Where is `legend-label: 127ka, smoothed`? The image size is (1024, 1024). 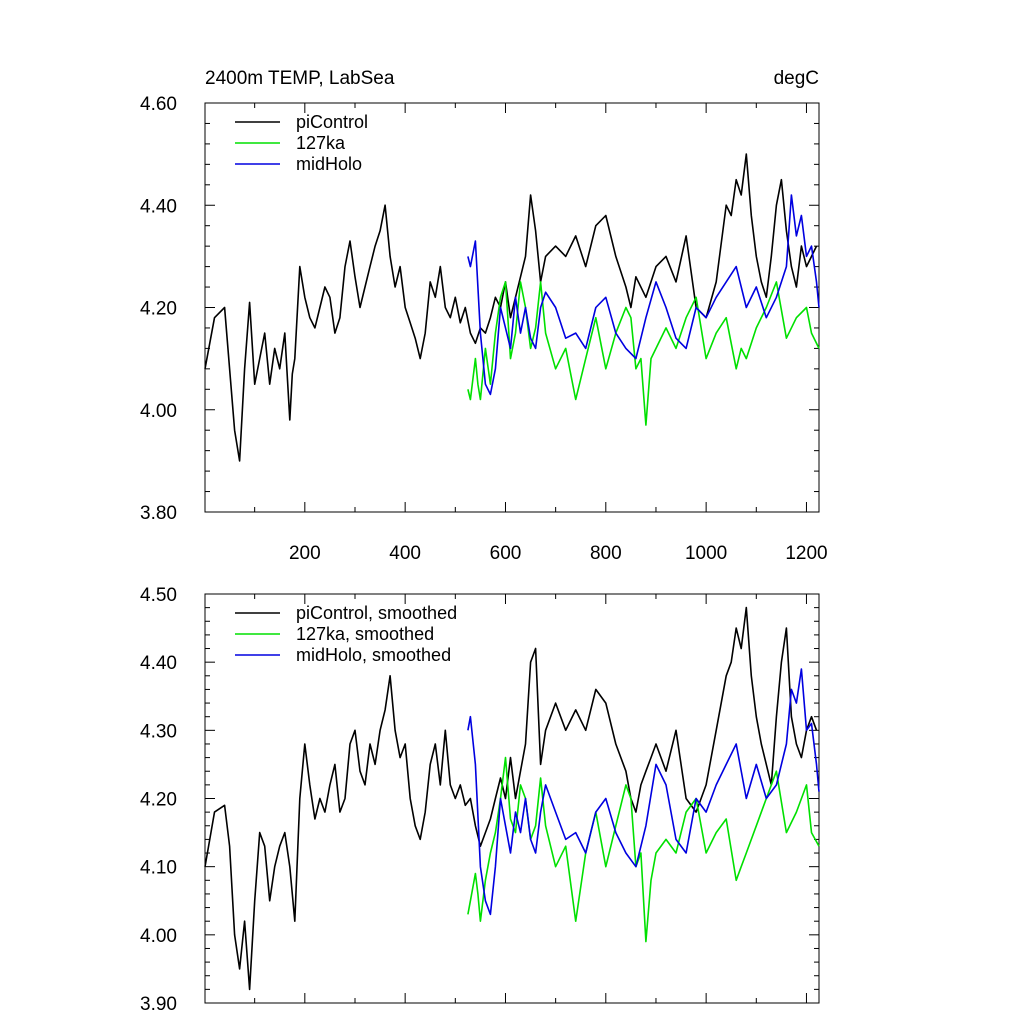
legend-label: 127ka, smoothed is located at coordinates (365, 634).